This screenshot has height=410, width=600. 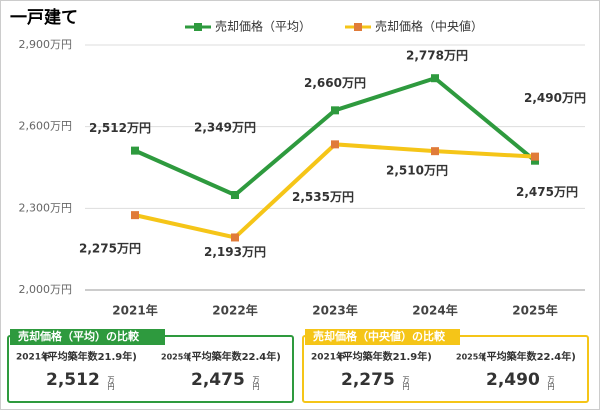 What do you see at coordinates (46, 126) in the screenshot?
I see `y-tick-label: 2,600万円` at bounding box center [46, 126].